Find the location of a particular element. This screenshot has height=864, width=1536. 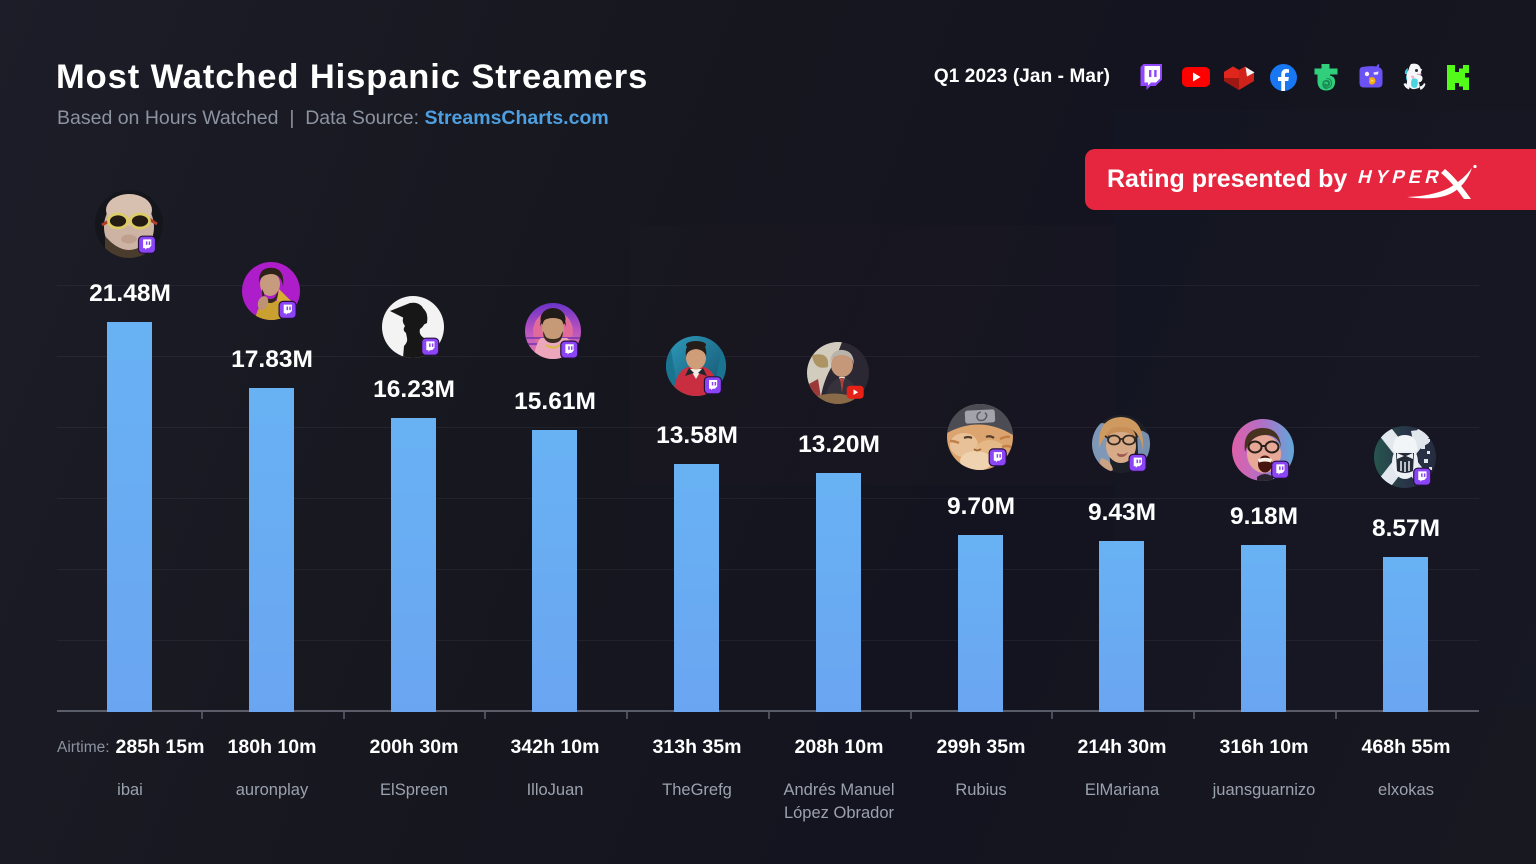

svg-text: HYPER is located at coordinates (1401, 176).